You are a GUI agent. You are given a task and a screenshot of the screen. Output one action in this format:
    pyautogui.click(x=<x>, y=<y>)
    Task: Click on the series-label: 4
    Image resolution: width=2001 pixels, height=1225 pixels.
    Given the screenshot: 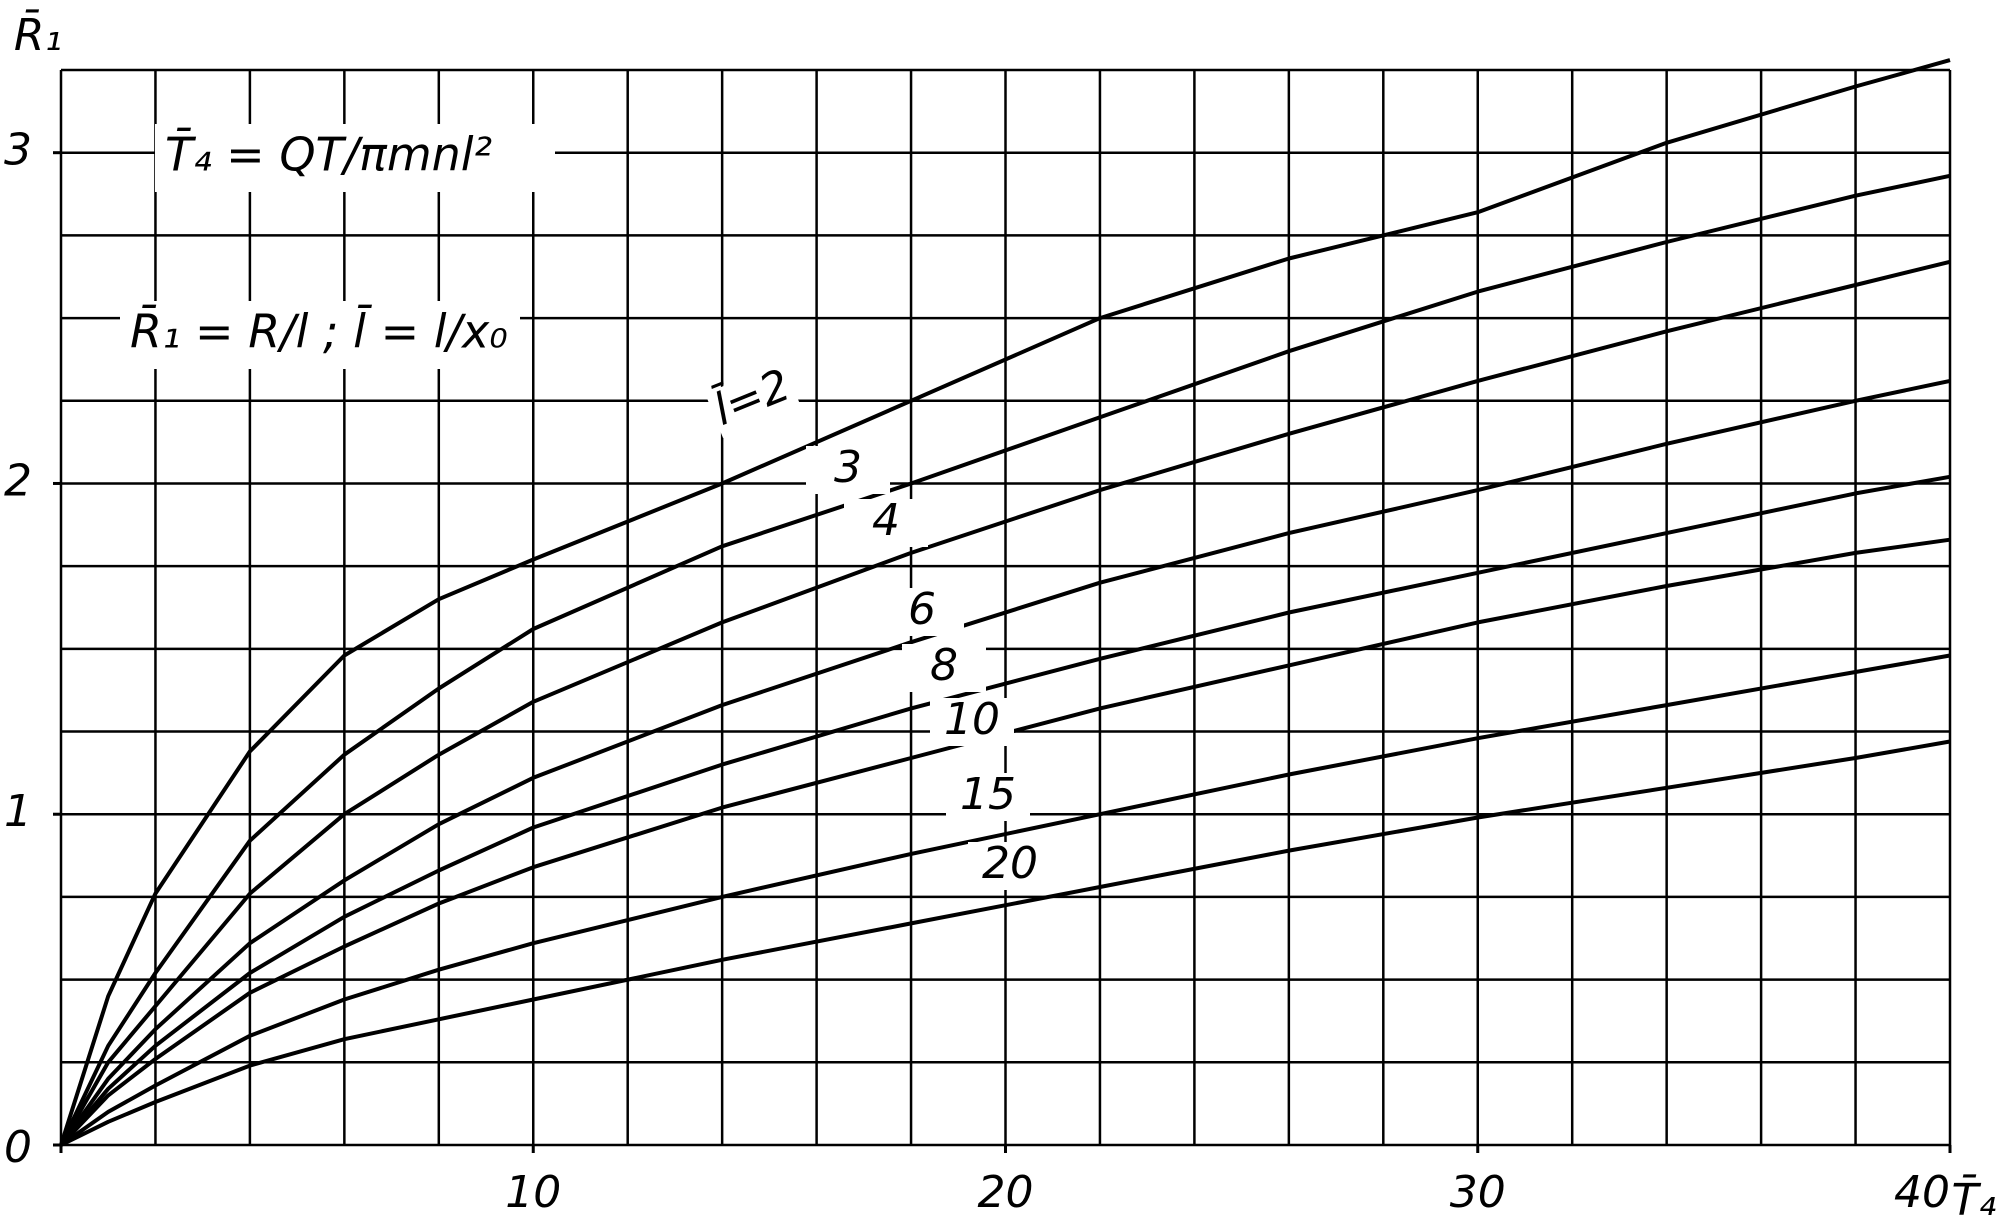 What is the action you would take?
    pyautogui.click(x=886, y=520)
    